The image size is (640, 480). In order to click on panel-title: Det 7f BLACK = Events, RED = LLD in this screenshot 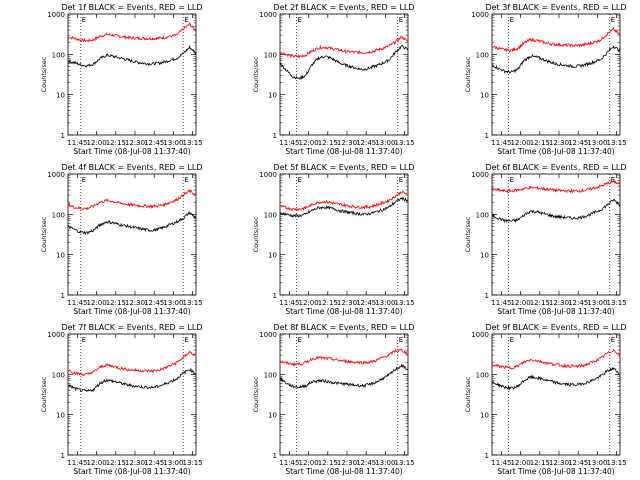, I will do `click(131, 327)`.